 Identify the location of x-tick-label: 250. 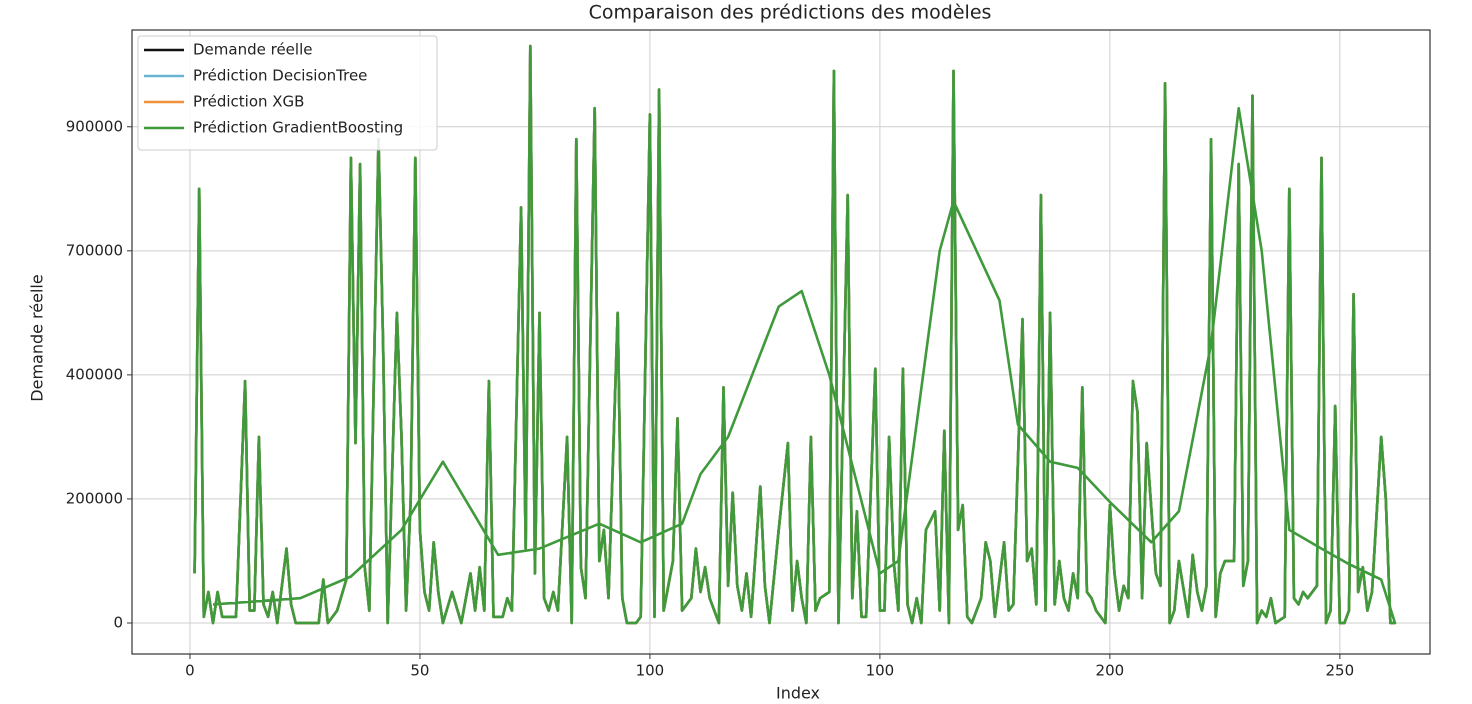
(1340, 671).